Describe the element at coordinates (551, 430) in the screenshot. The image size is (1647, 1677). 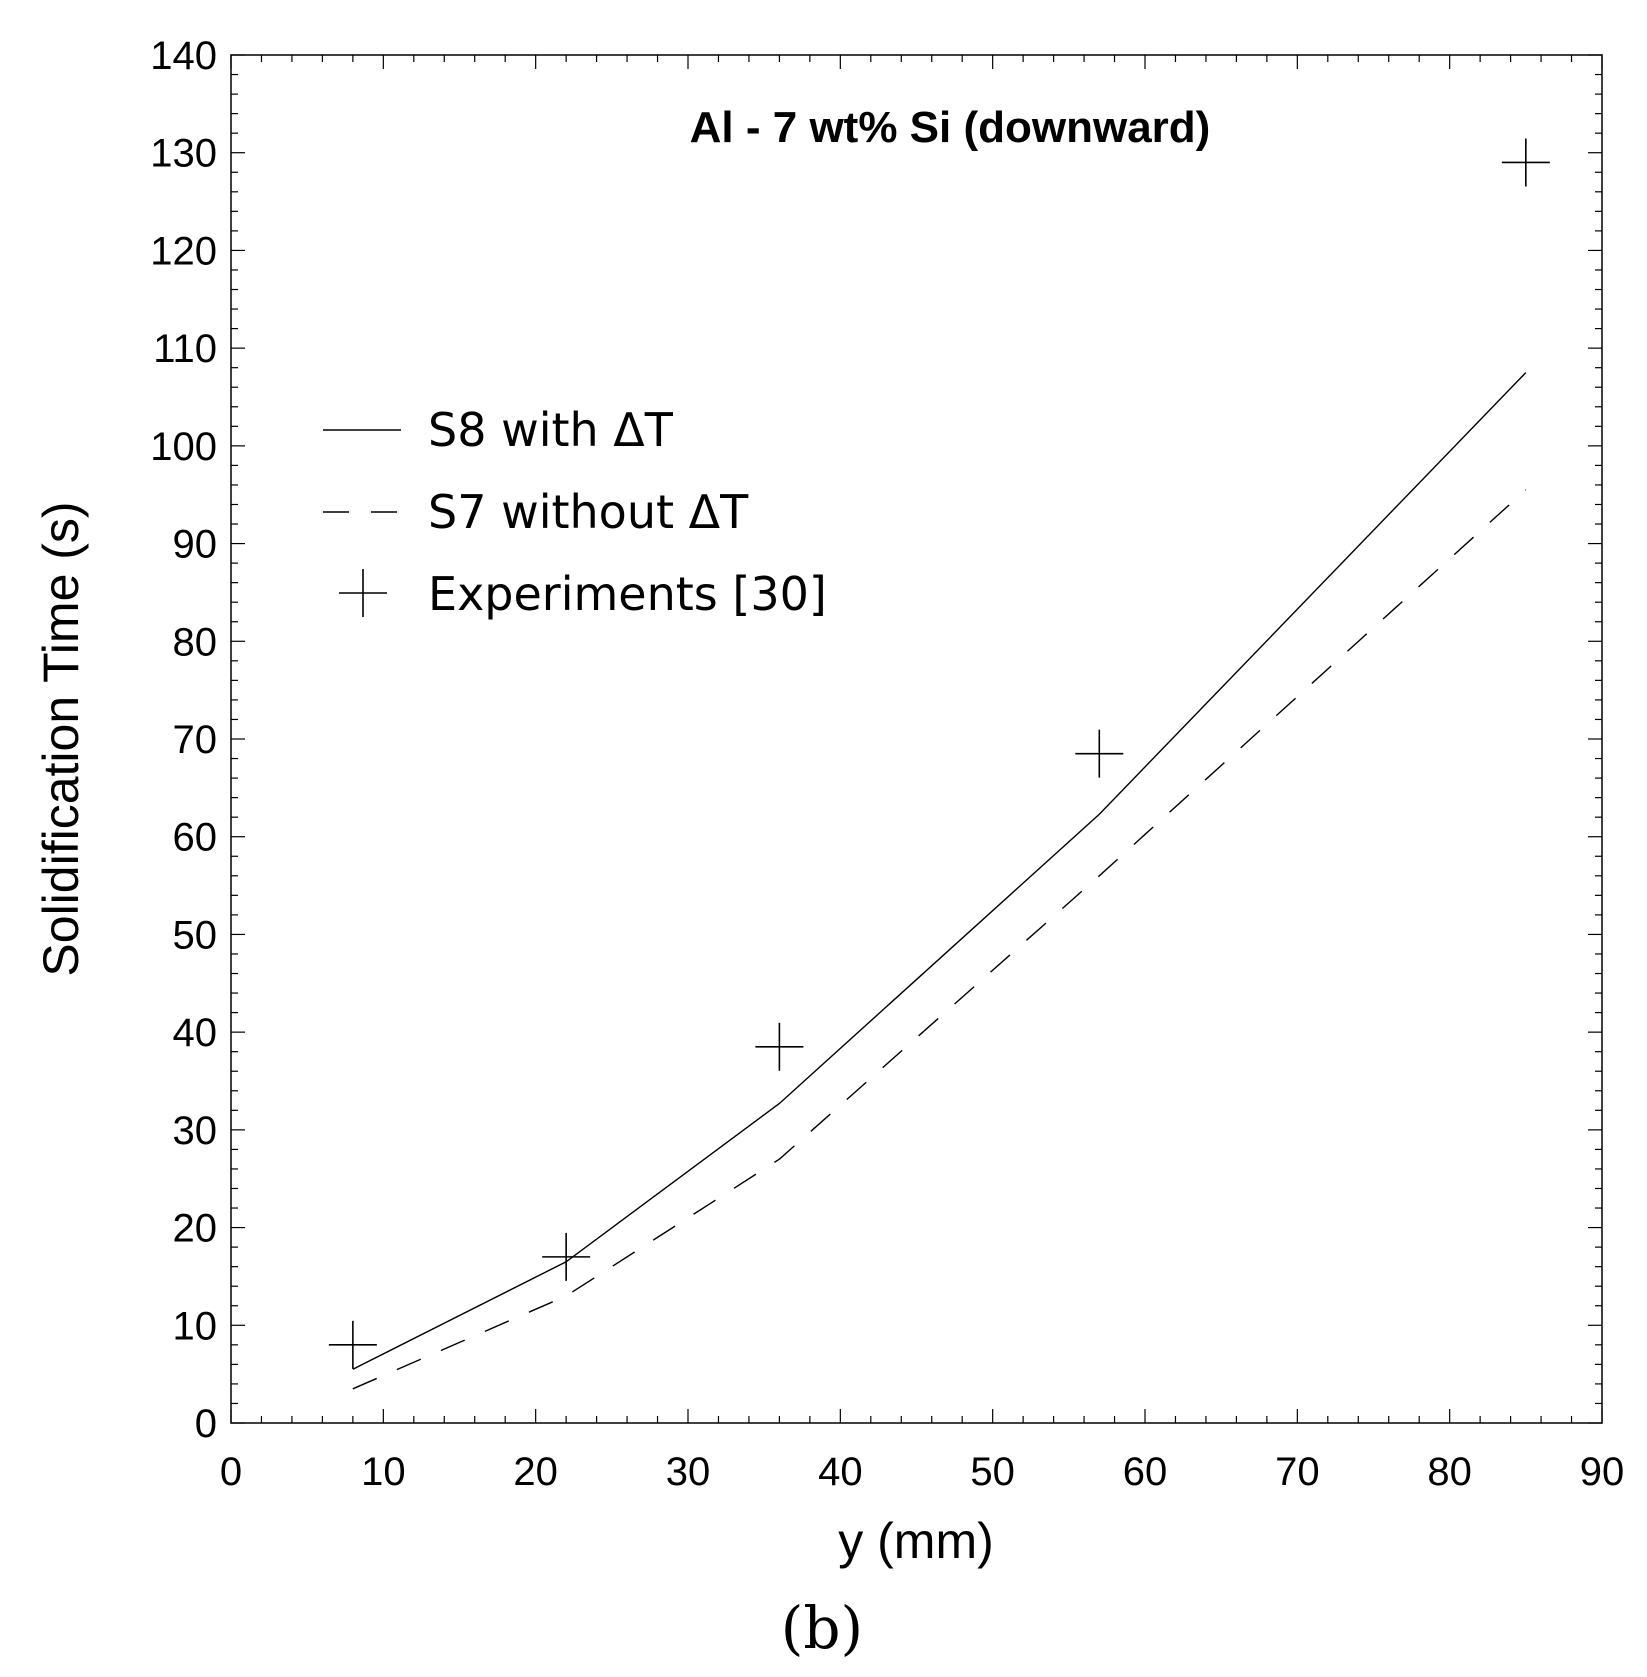
I see `legend-label-s8: S8 with ΔT` at that location.